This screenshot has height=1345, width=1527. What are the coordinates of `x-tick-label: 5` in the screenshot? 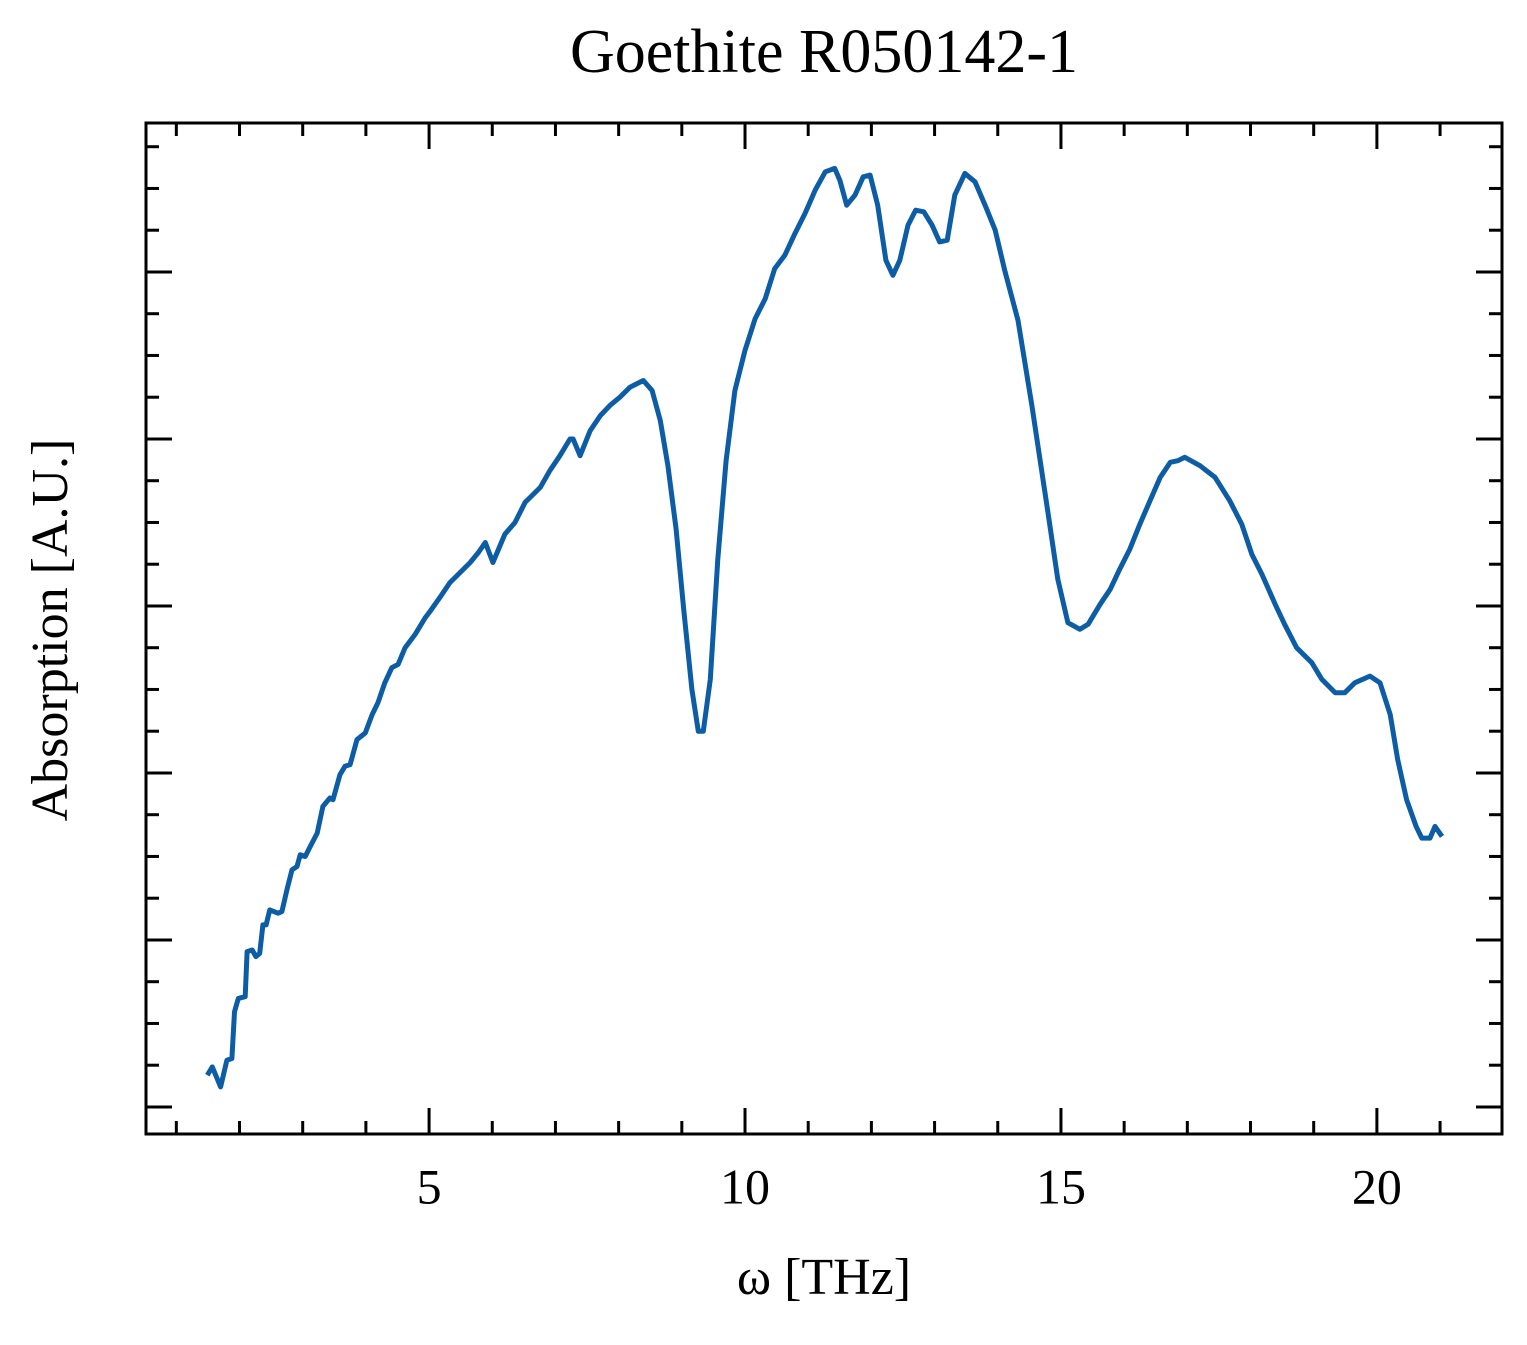 It's located at (429, 1186).